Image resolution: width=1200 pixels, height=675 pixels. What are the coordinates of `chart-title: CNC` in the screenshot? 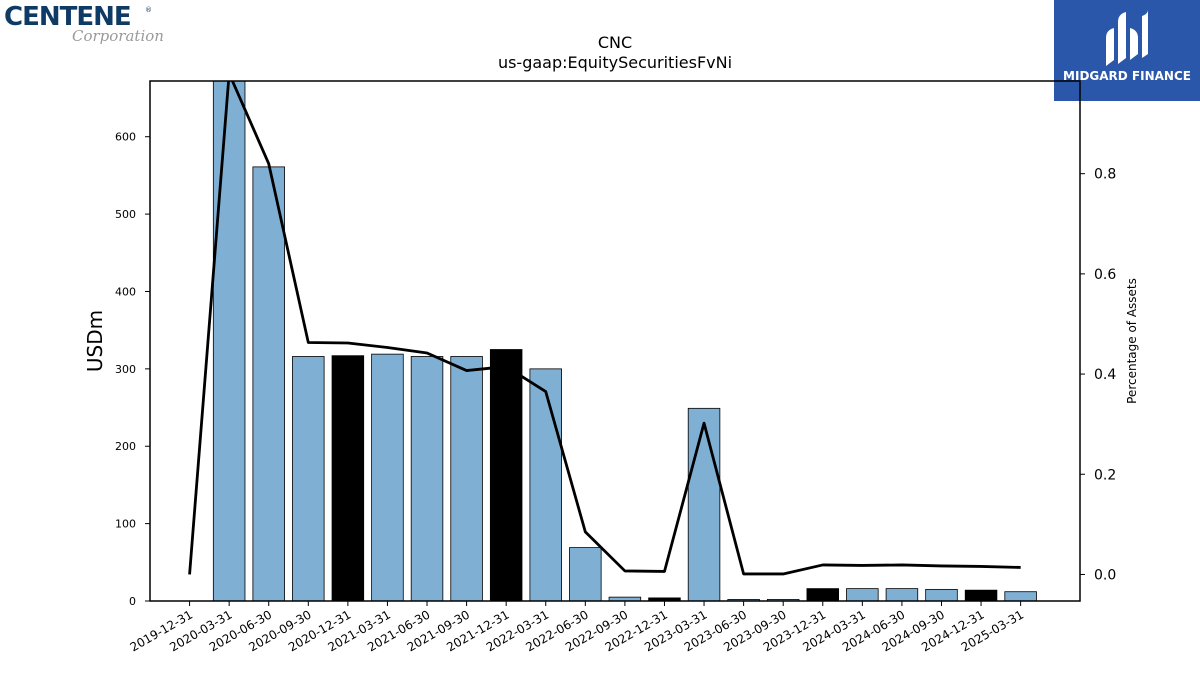 It's located at (615, 42).